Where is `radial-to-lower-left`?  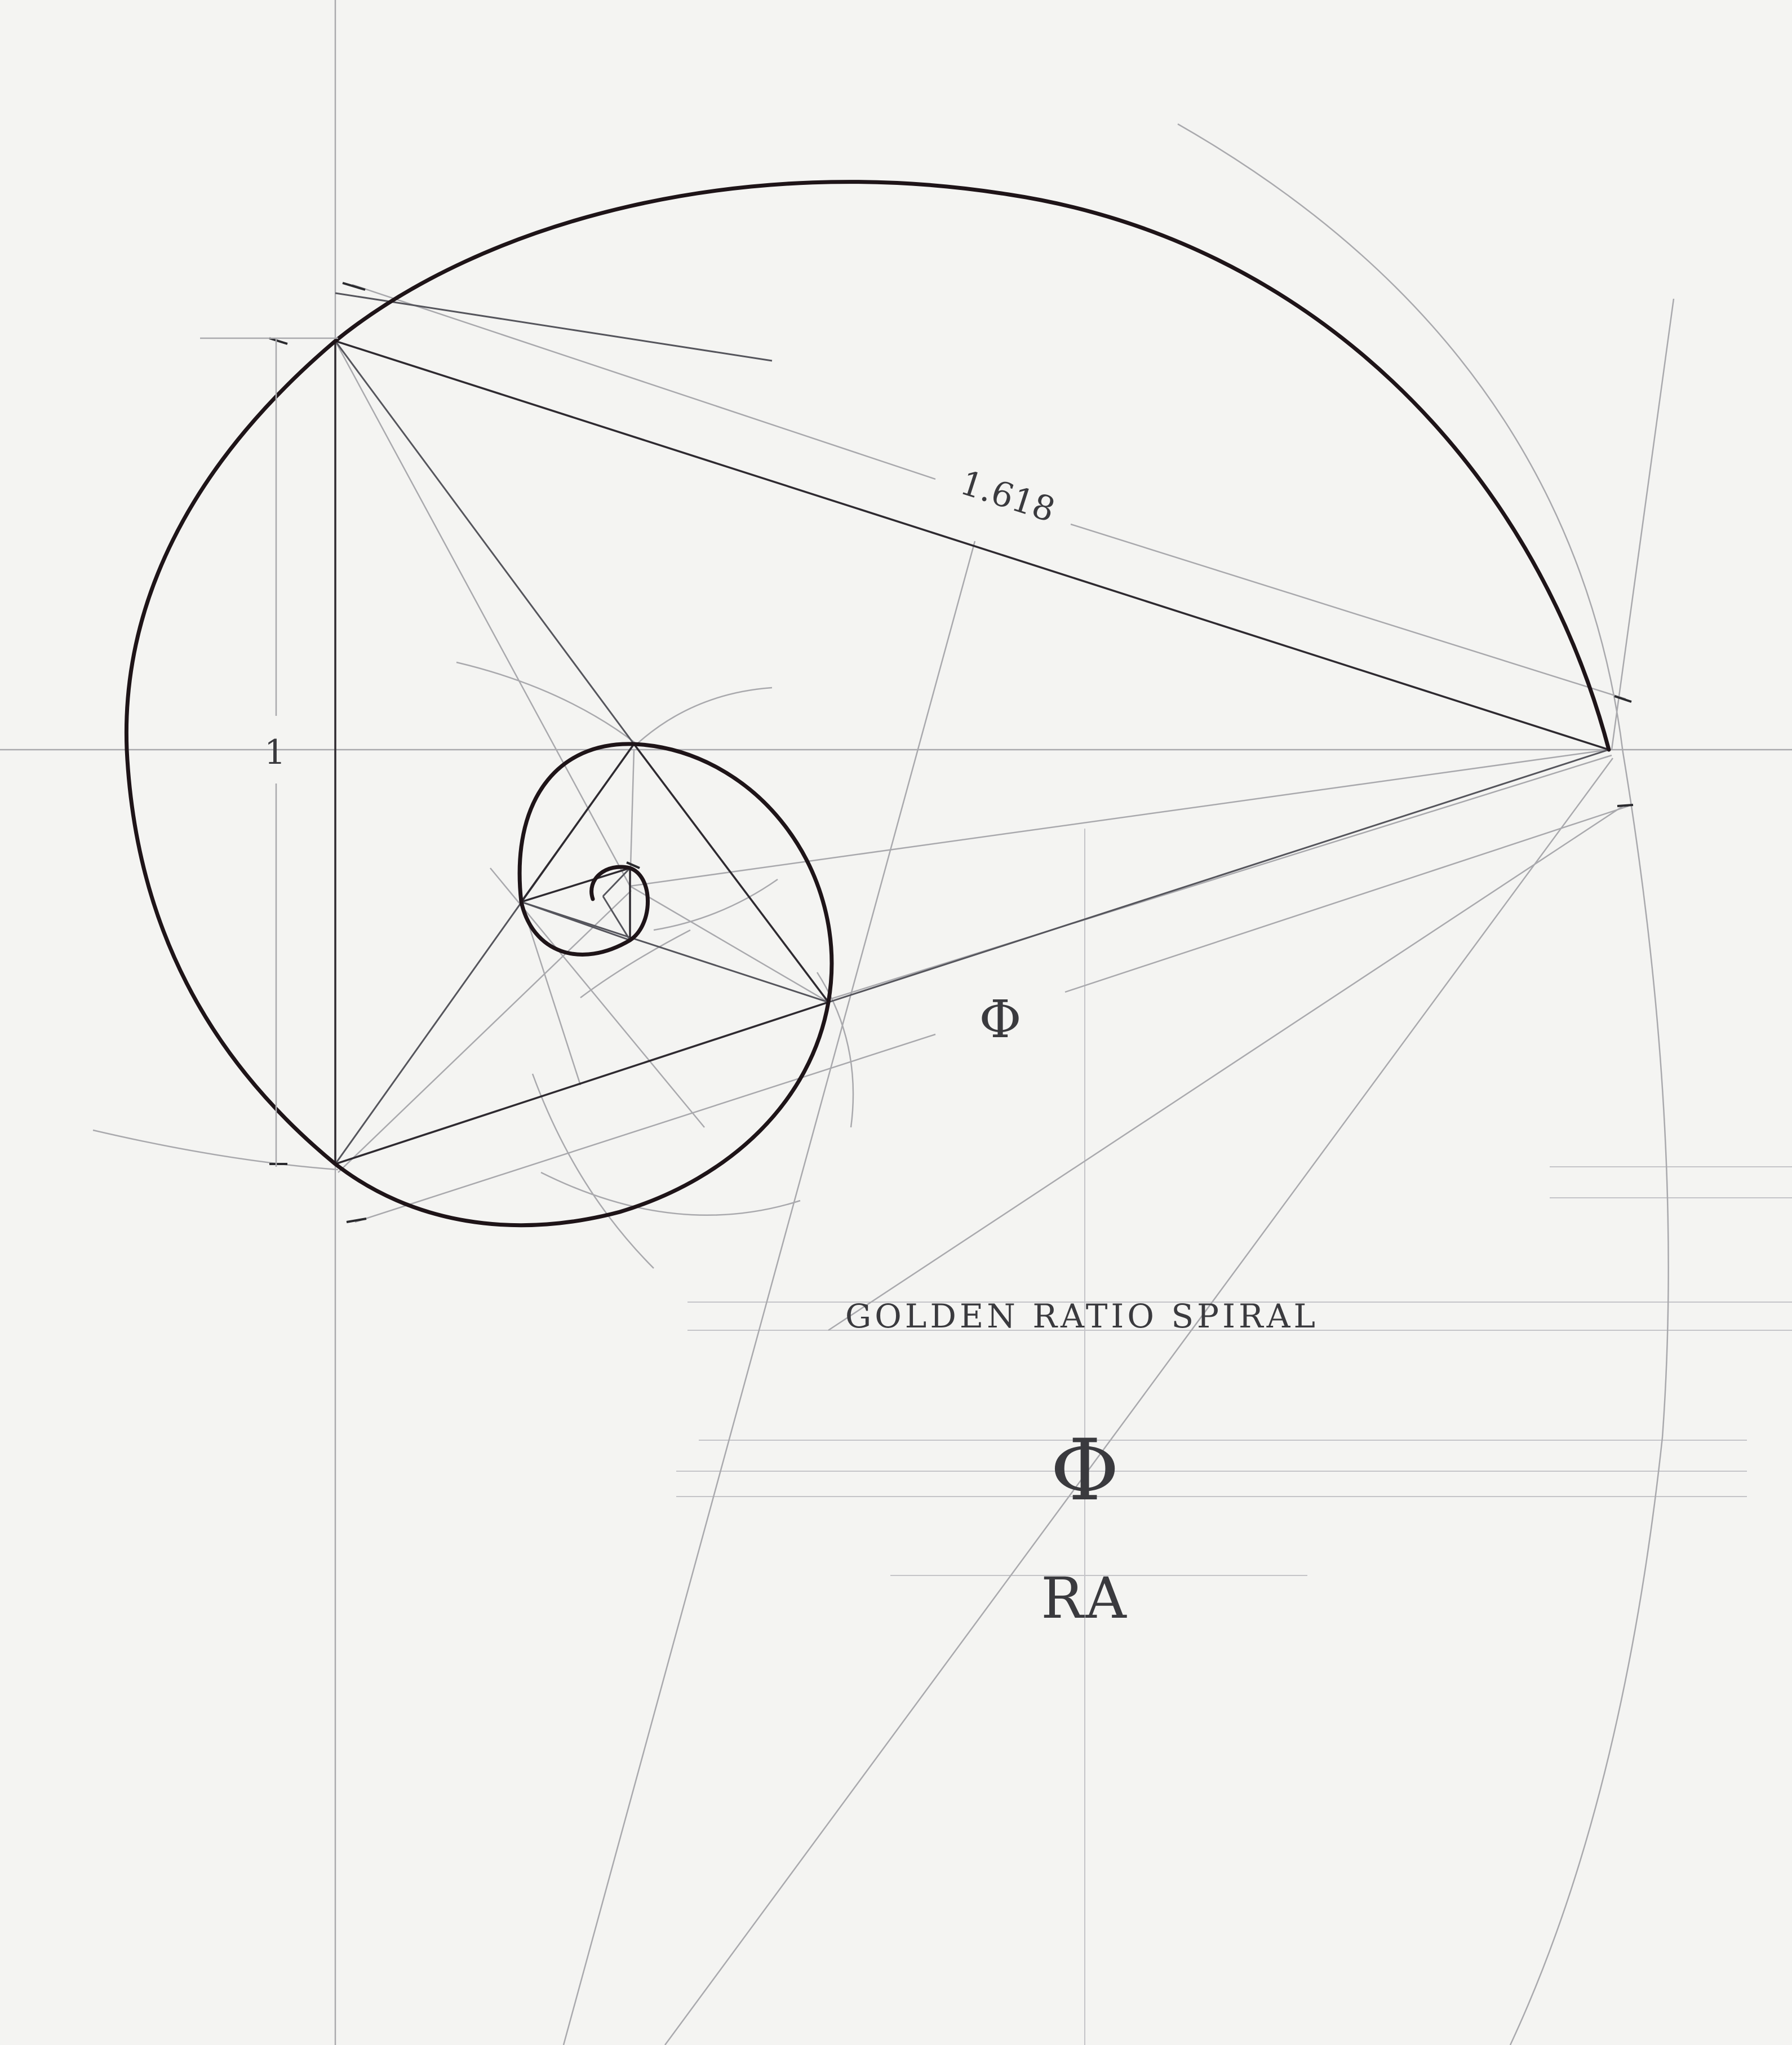 radial-to-lower-left is located at coordinates (485, 1031).